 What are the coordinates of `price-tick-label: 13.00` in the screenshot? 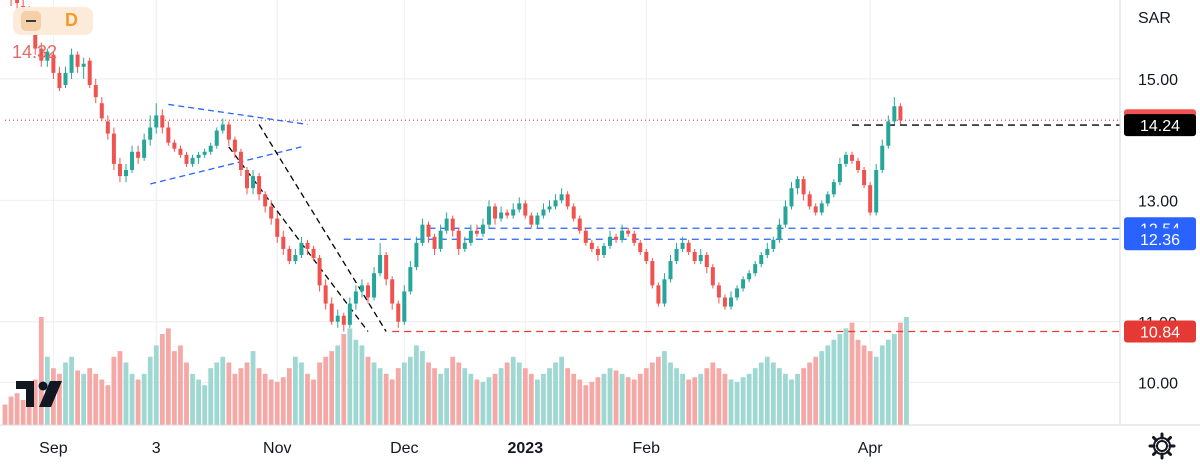 It's located at (1158, 201).